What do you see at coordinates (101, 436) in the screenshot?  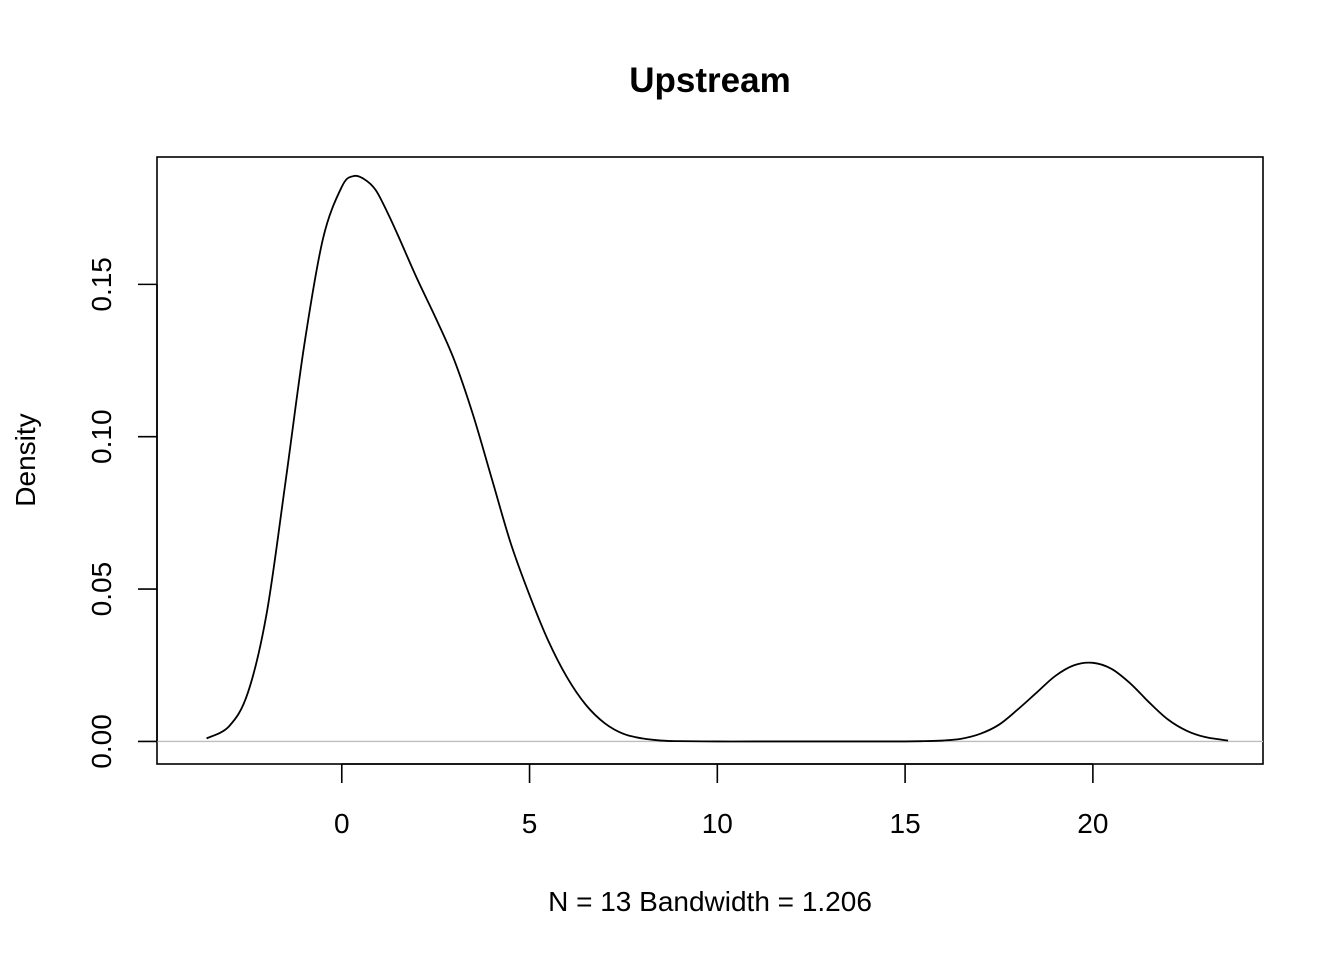 I see `y-tick-label: 0.10` at bounding box center [101, 436].